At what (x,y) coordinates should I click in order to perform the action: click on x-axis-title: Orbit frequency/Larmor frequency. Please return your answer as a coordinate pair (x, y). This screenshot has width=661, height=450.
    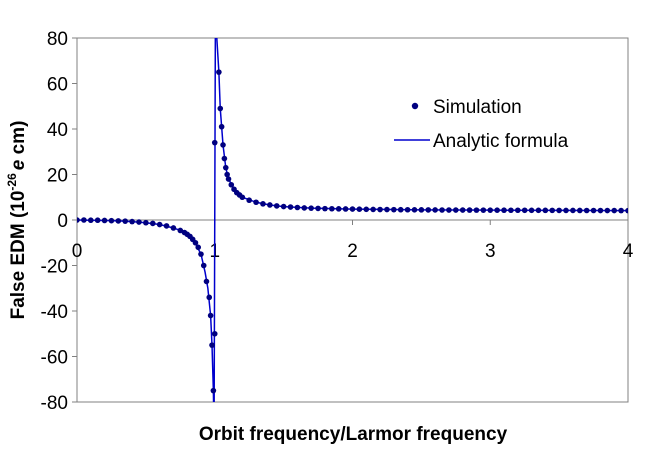
    Looking at the image, I should click on (353, 434).